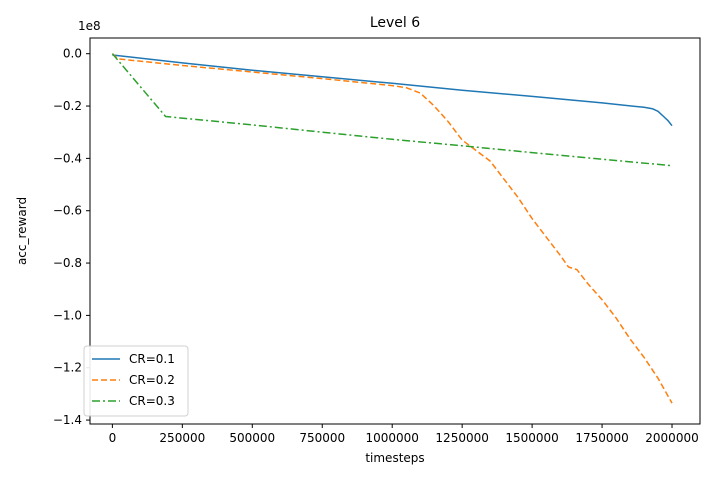 Image resolution: width=720 pixels, height=480 pixels. I want to click on y-tick-label: −0.6, so click(67, 211).